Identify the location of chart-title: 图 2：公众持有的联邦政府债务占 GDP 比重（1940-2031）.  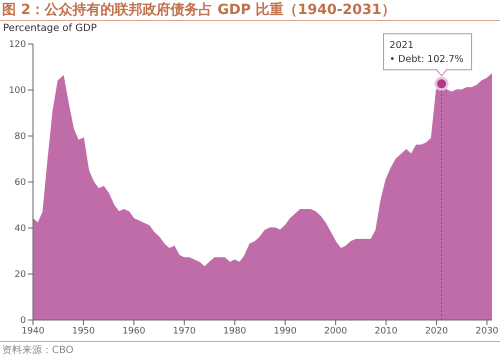
(199, 10).